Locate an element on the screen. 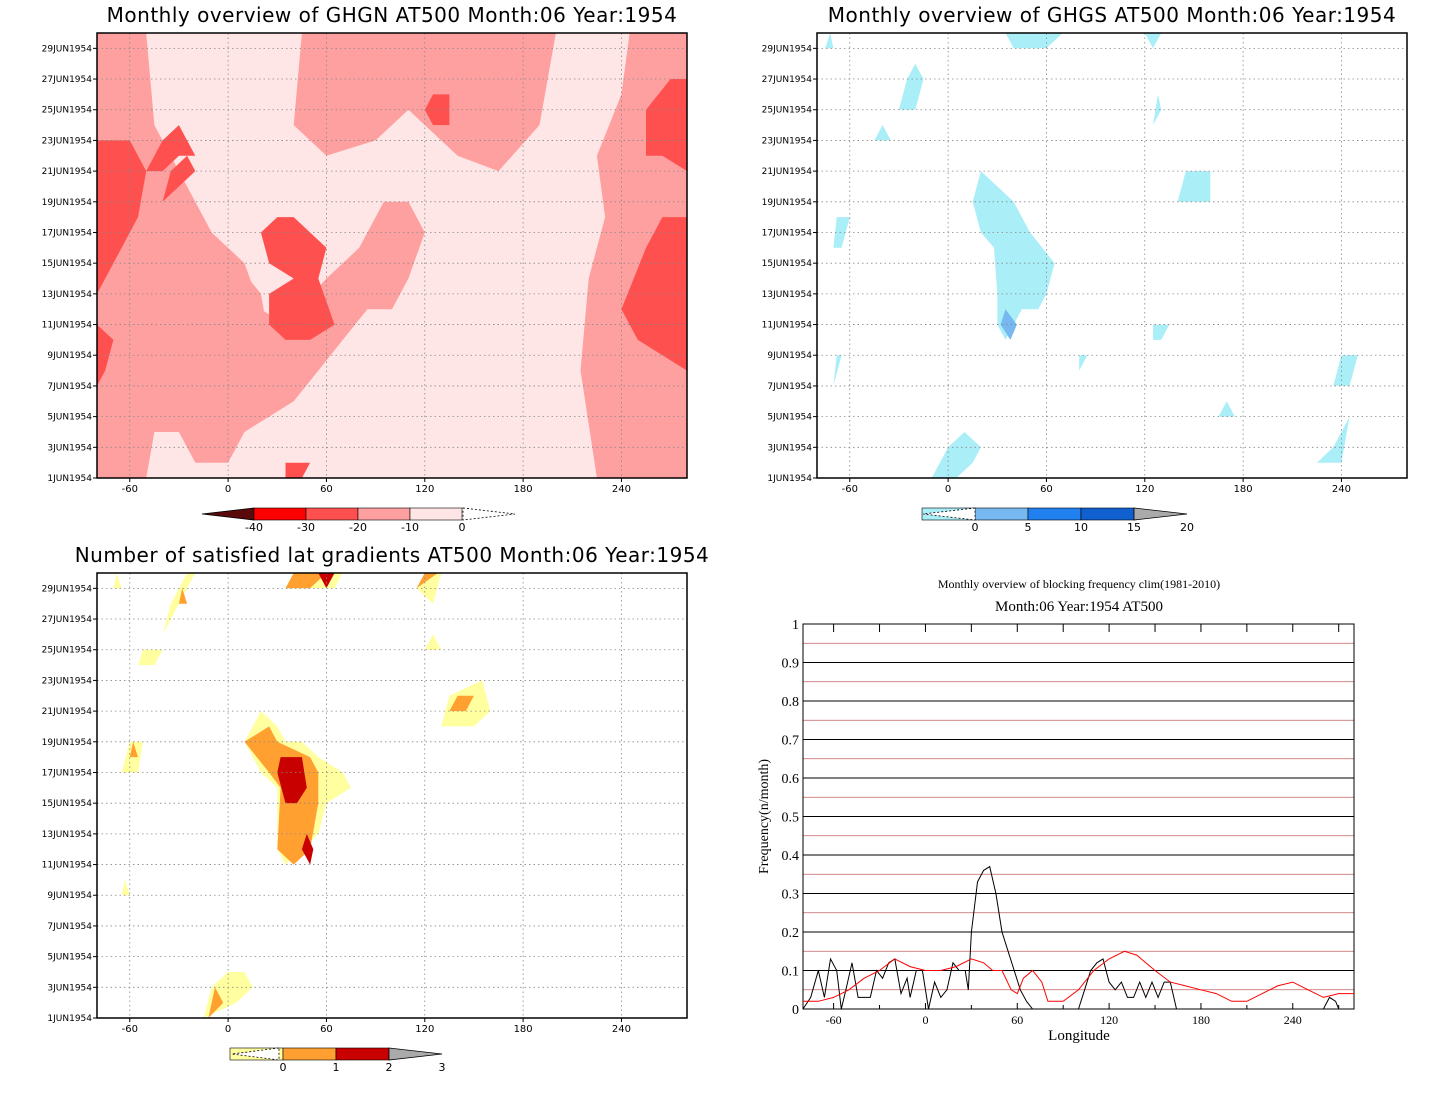  contour-region--10-2 is located at coordinates (216, 324).